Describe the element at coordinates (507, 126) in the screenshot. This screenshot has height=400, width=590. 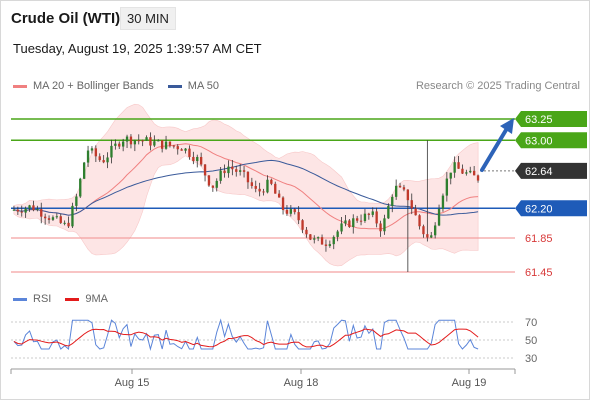
I see `forecast-arrow-head` at that location.